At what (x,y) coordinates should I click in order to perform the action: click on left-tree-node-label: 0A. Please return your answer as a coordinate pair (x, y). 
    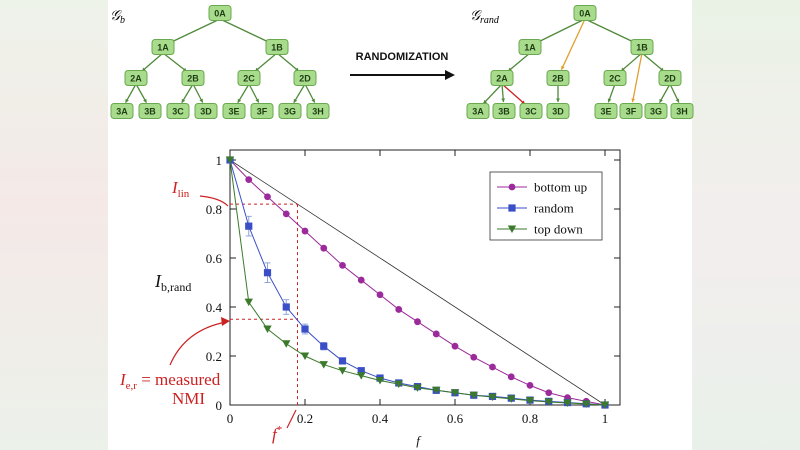
    Looking at the image, I should click on (220, 14).